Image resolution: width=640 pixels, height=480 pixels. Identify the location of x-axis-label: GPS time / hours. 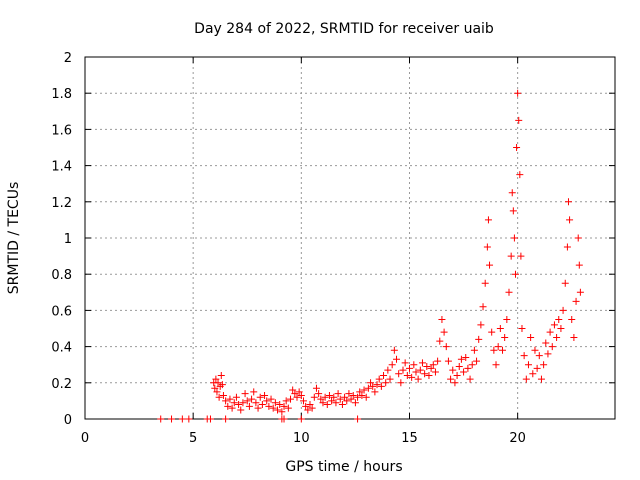
(343, 467).